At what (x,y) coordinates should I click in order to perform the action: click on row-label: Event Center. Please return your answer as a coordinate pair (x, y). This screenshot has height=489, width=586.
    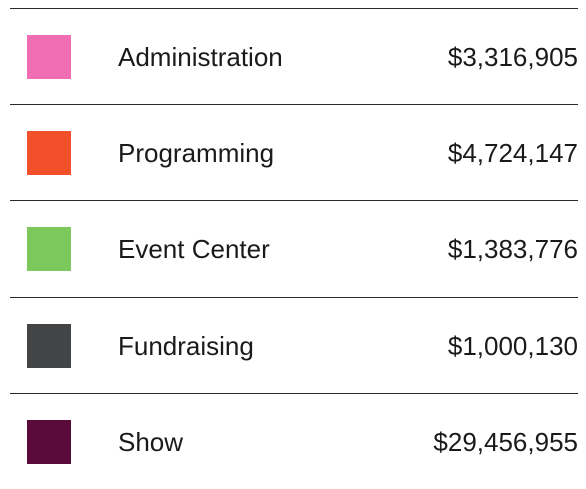
    Looking at the image, I should click on (194, 249).